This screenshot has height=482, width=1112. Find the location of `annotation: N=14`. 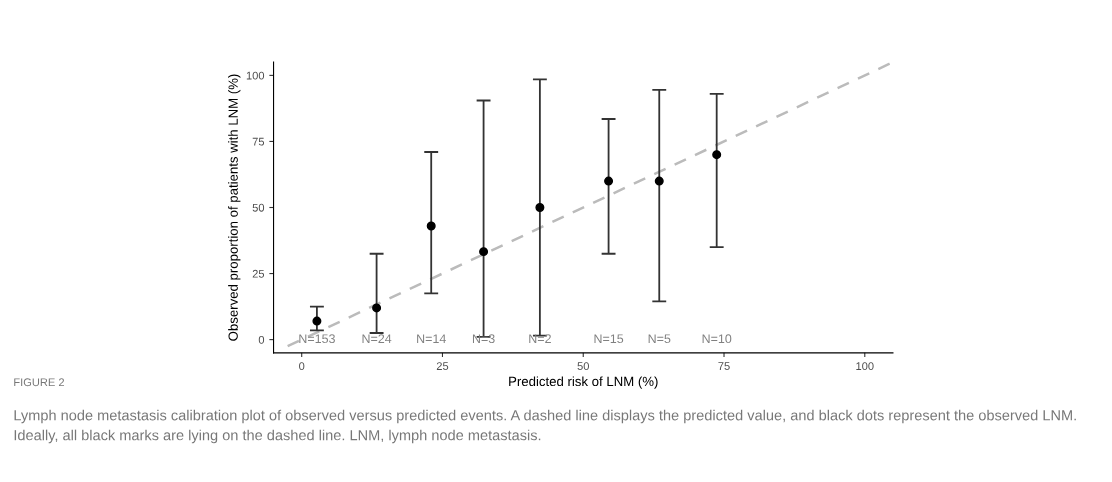

annotation: N=14 is located at coordinates (431, 338).